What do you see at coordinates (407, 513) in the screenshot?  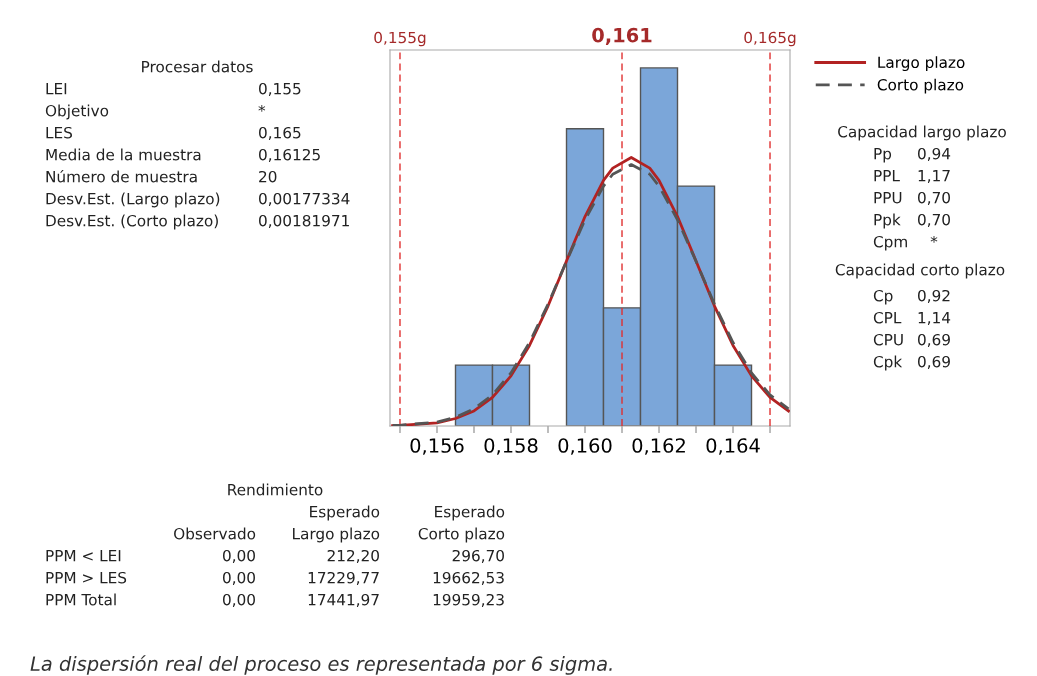 I see `text: Esperado Esperado` at bounding box center [407, 513].